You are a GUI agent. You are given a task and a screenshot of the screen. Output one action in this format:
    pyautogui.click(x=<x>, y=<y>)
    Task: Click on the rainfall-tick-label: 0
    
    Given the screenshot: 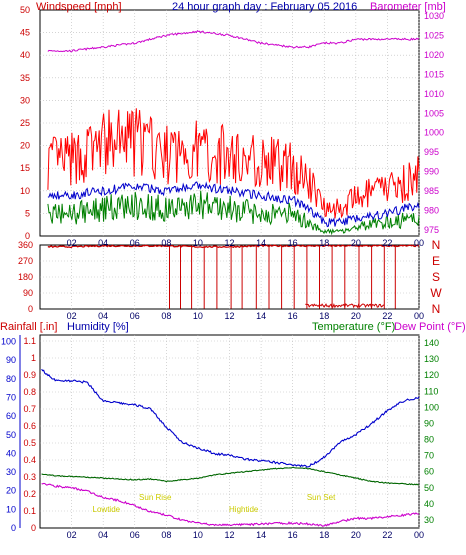 What is the action you would take?
    pyautogui.click(x=33, y=528)
    